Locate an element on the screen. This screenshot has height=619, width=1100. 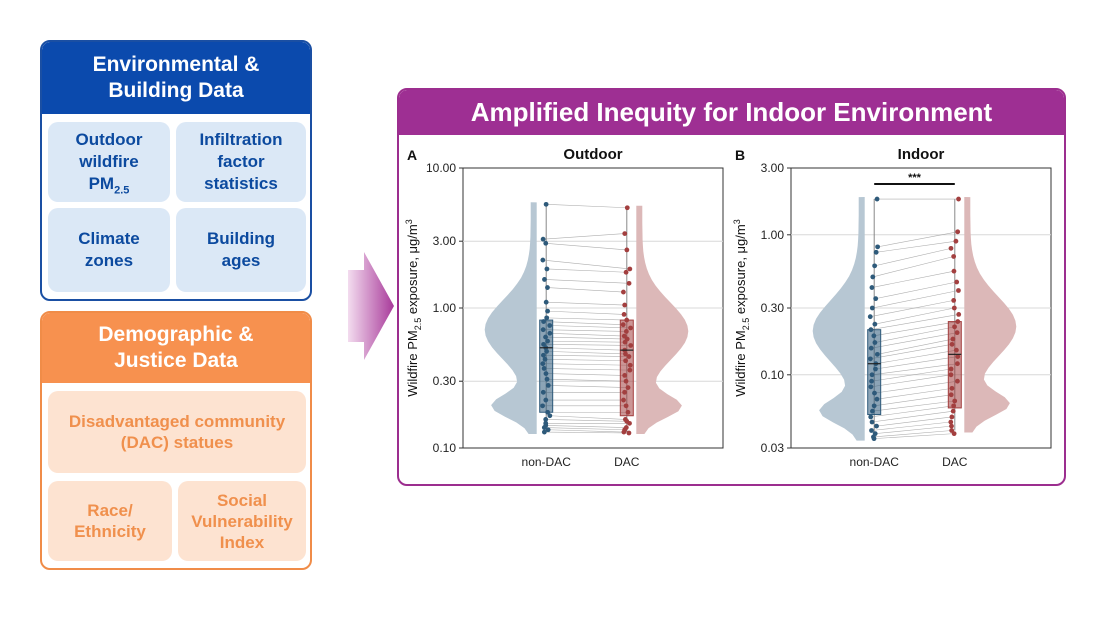
dac-status-tile: Disadvantaged community (DAC) statues is located at coordinates (177, 432).